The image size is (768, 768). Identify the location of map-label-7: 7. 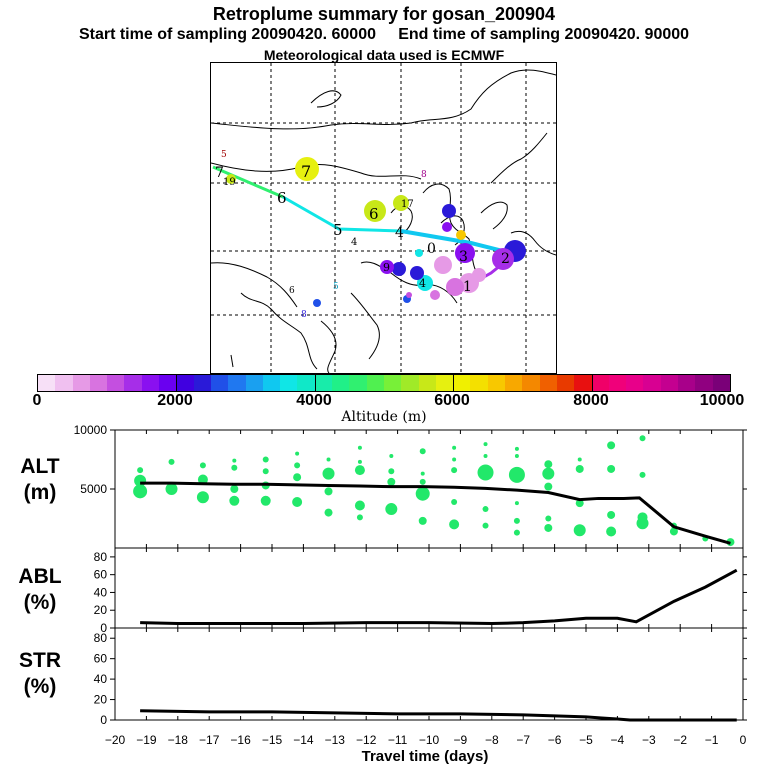
(219, 173).